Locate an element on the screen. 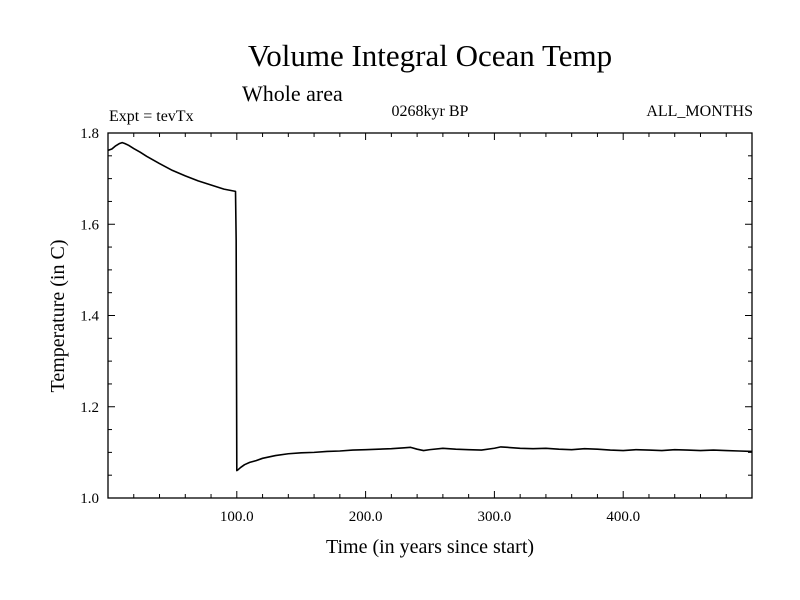 This screenshot has height=600, width=800. y-tick-label: 1.6 is located at coordinates (89, 225).